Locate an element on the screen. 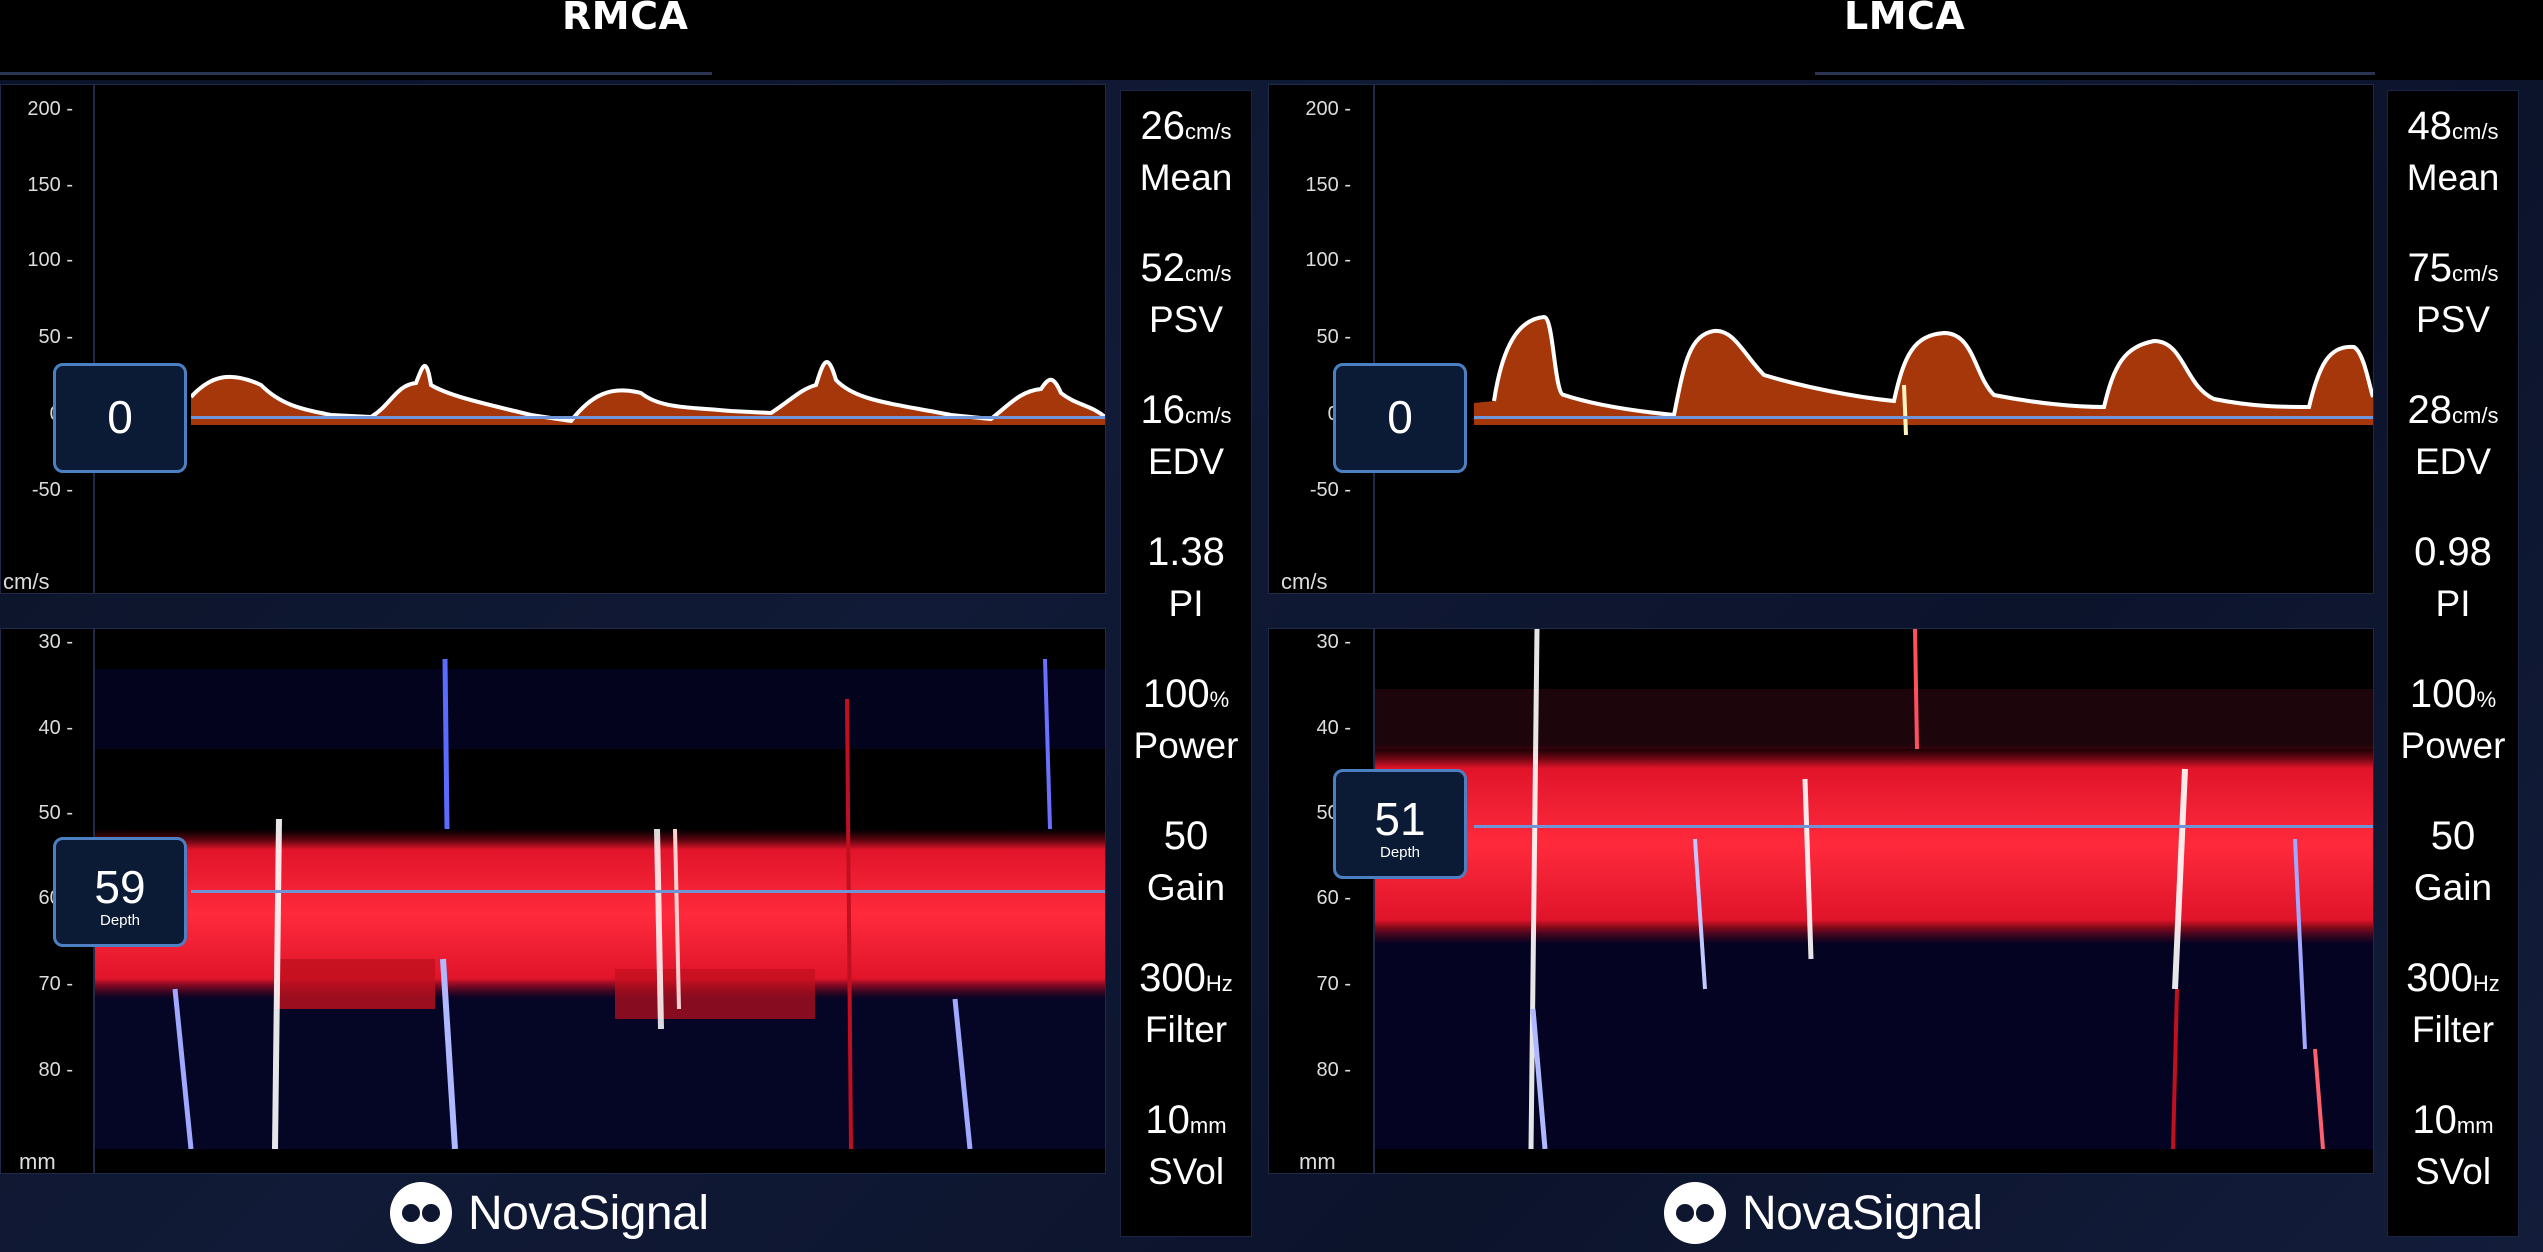 This screenshot has width=2543, height=1252. depth-tick: 80 - is located at coordinates (55, 1070).